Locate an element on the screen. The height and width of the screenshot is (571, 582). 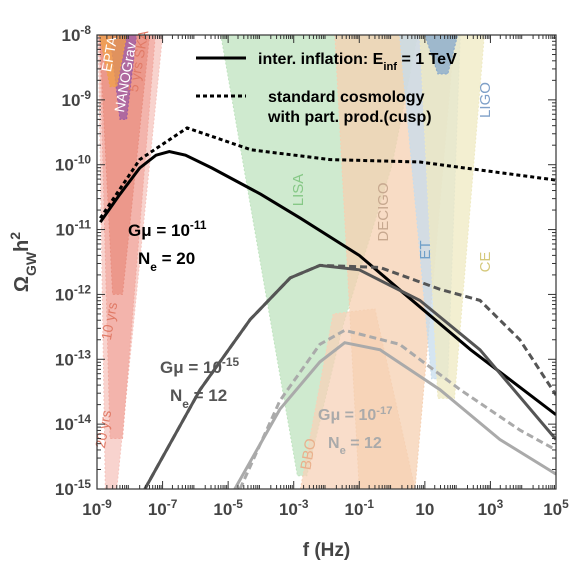
region-label: CE is located at coordinates (485, 262).